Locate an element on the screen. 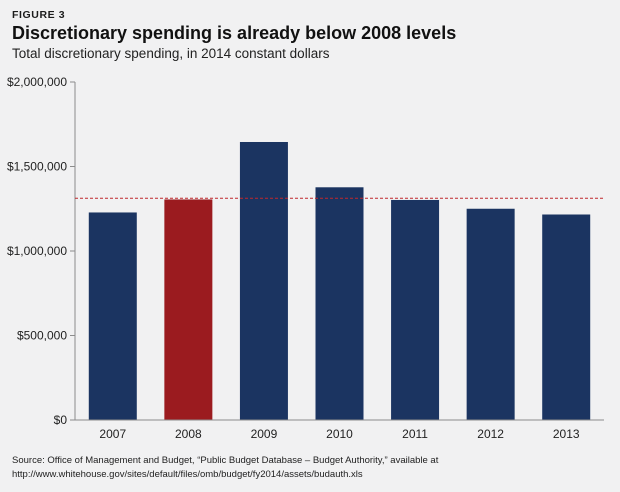 The image size is (620, 492). bar-2008 is located at coordinates (188, 309).